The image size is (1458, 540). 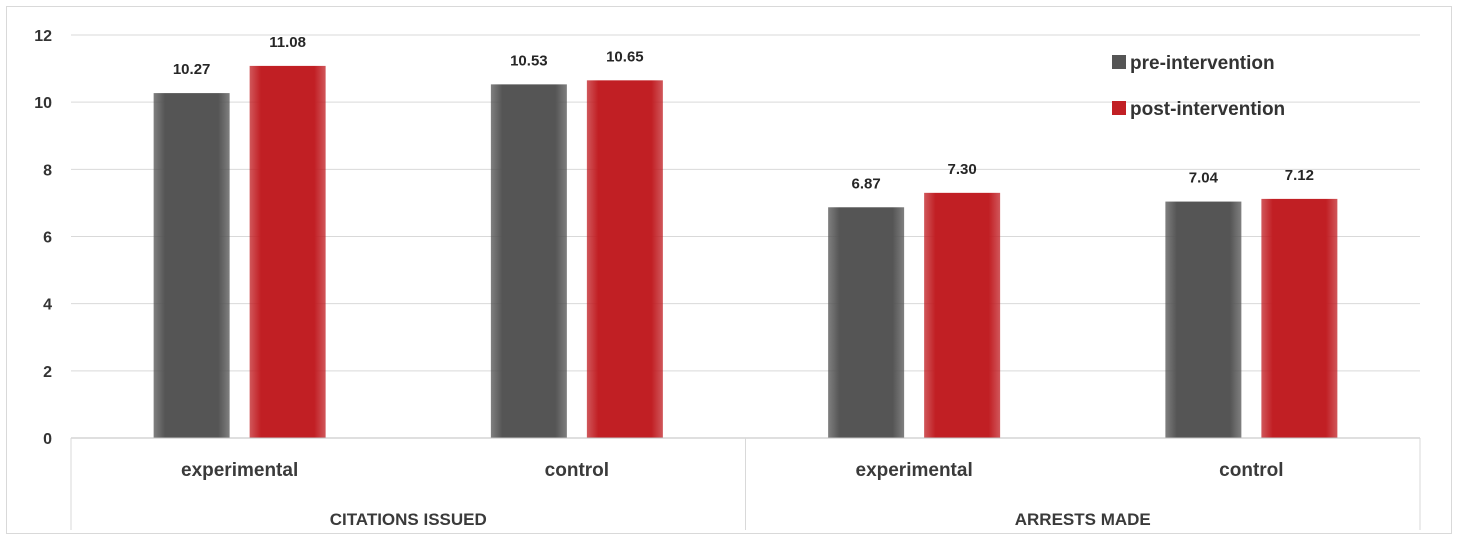 I want to click on legend-label: pre-intervention, so click(x=1202, y=63).